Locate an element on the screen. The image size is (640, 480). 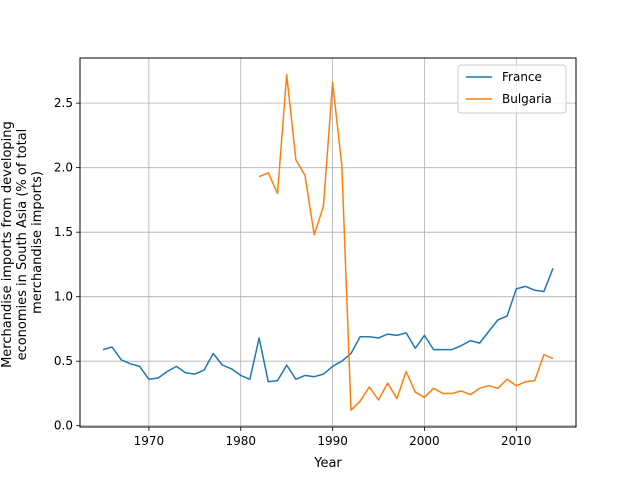
x-tick-label: 1990 is located at coordinates (332, 441).